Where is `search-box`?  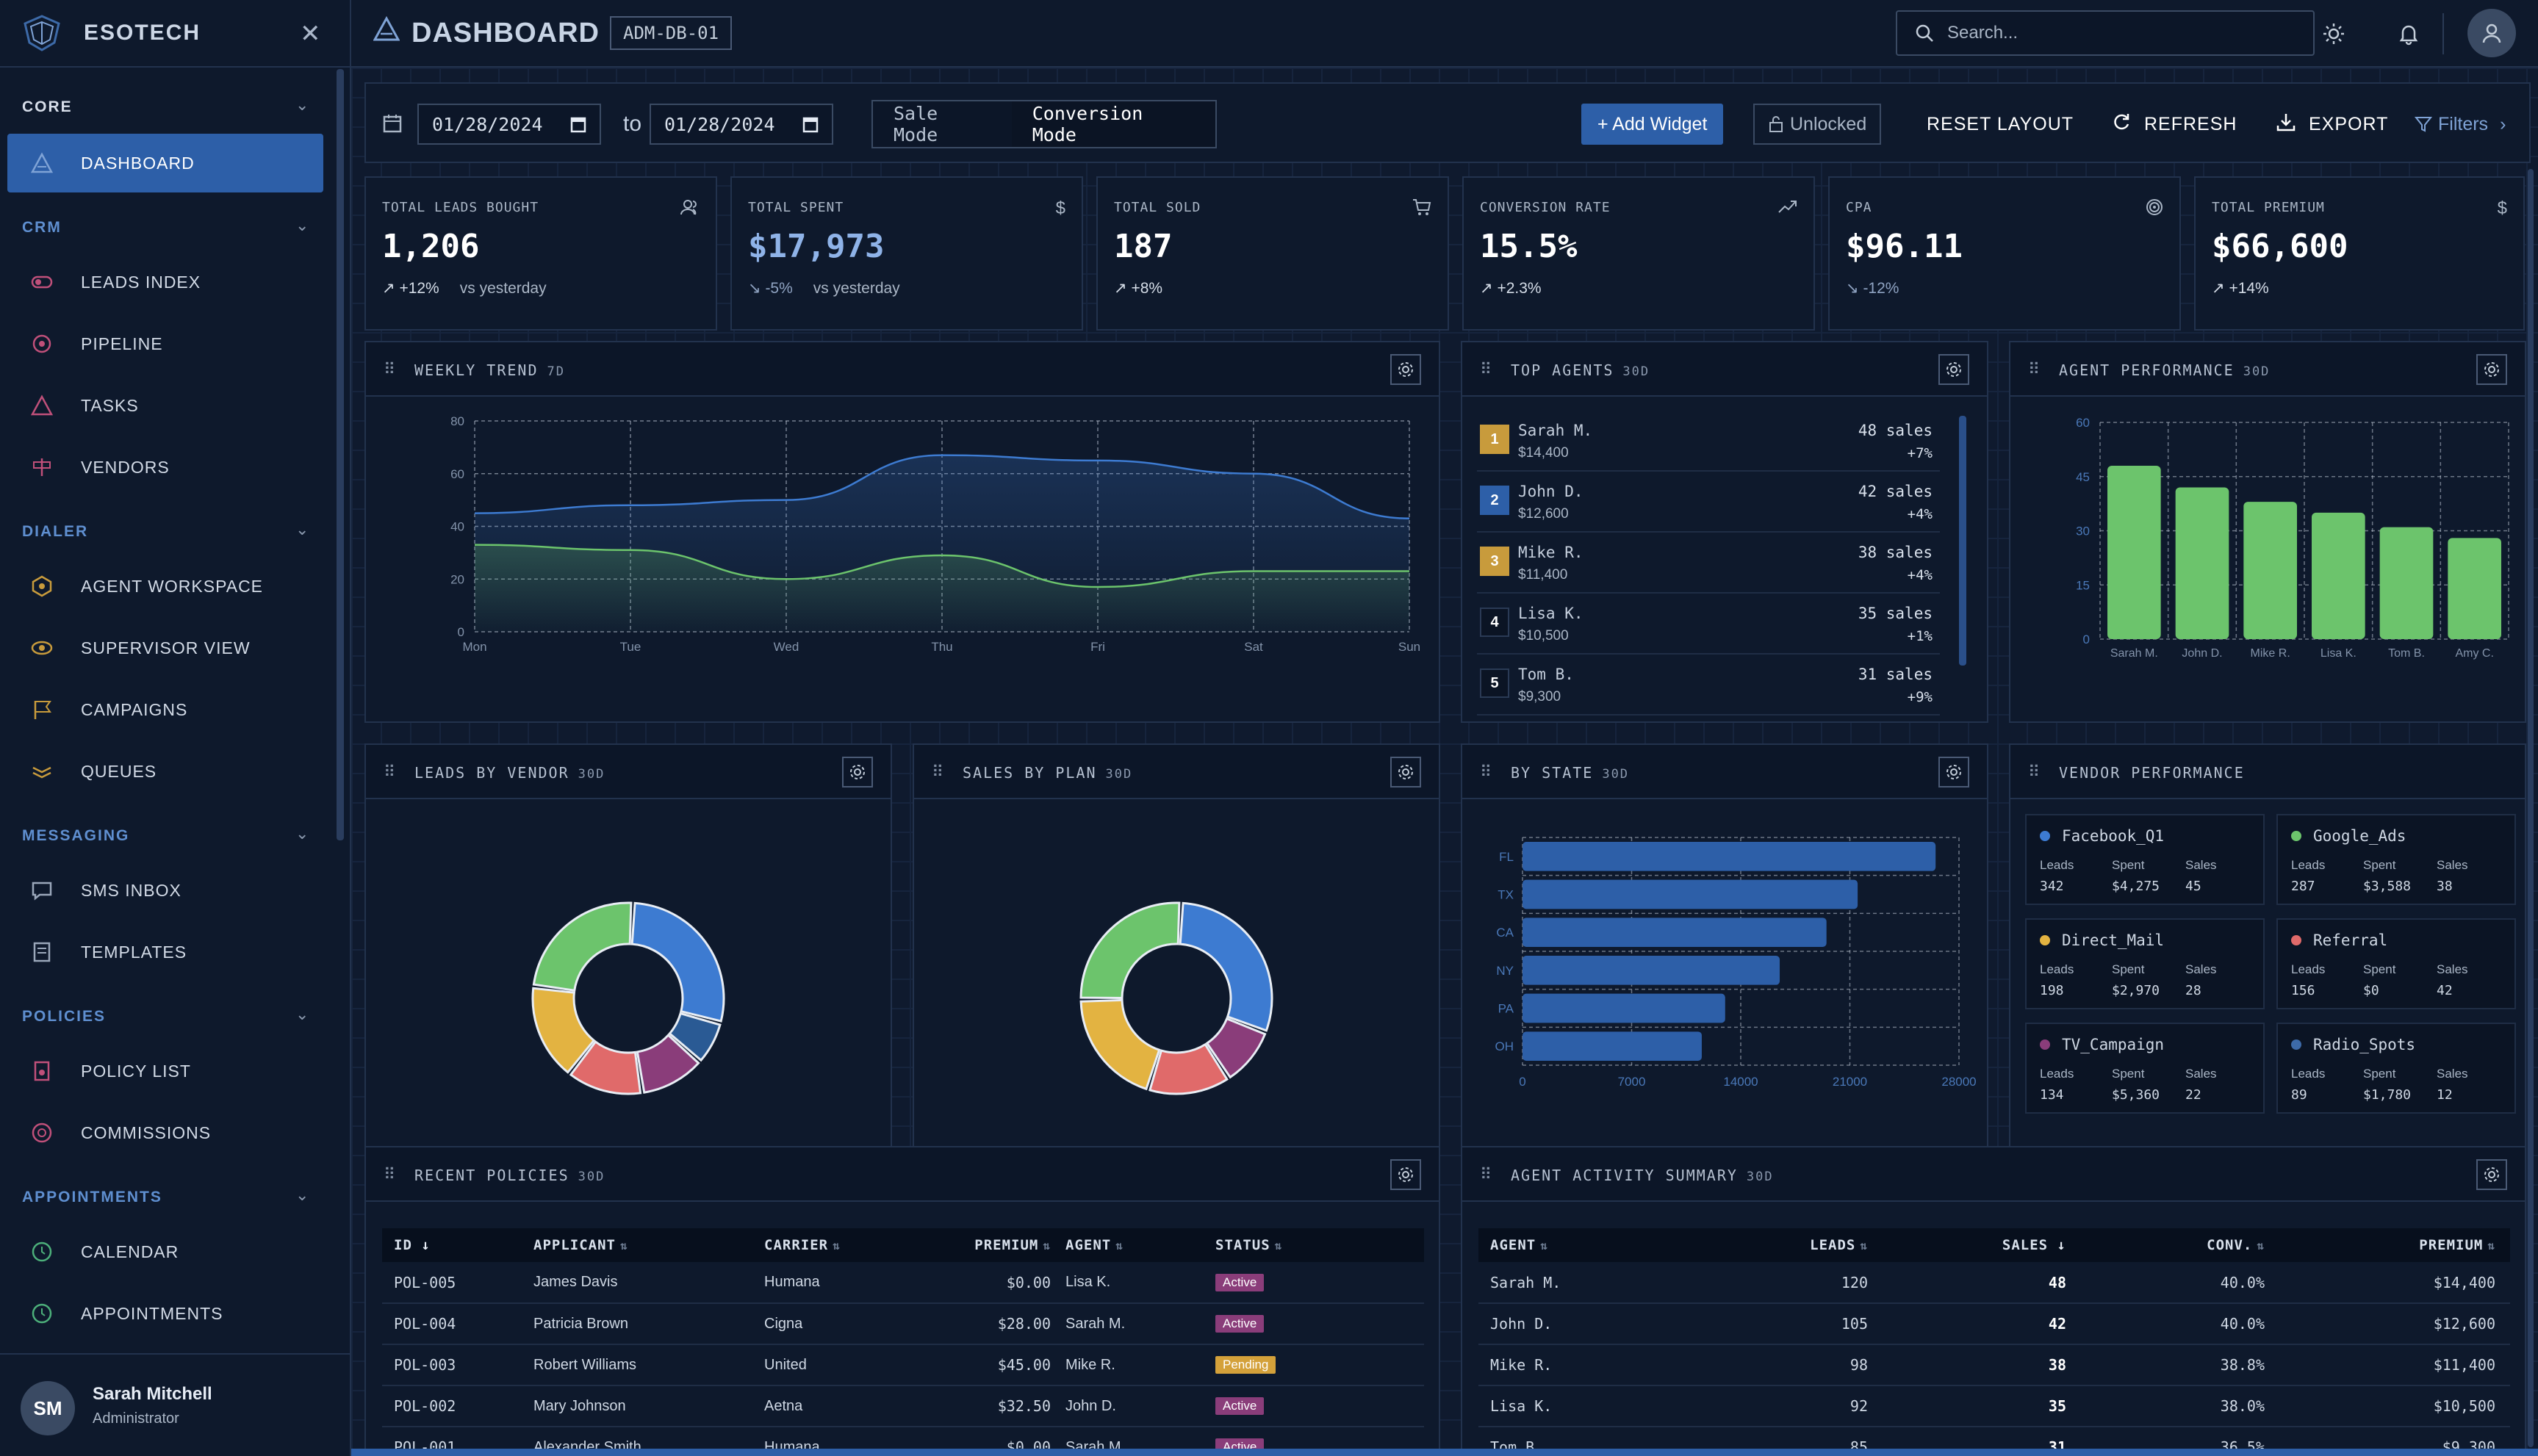 search-box is located at coordinates (2105, 33).